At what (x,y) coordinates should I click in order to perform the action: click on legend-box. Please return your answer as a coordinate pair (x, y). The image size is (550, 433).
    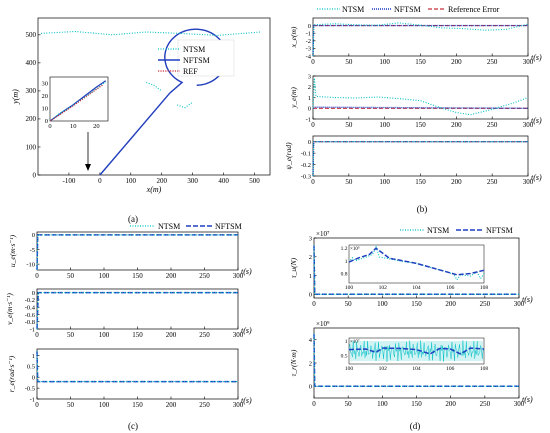
    Looking at the image, I should click on (206, 58).